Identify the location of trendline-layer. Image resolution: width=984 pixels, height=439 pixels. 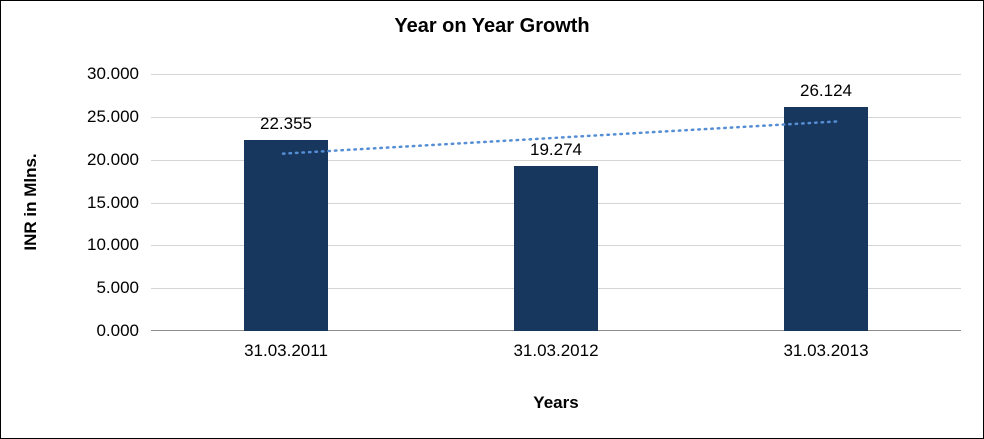
(560, 137).